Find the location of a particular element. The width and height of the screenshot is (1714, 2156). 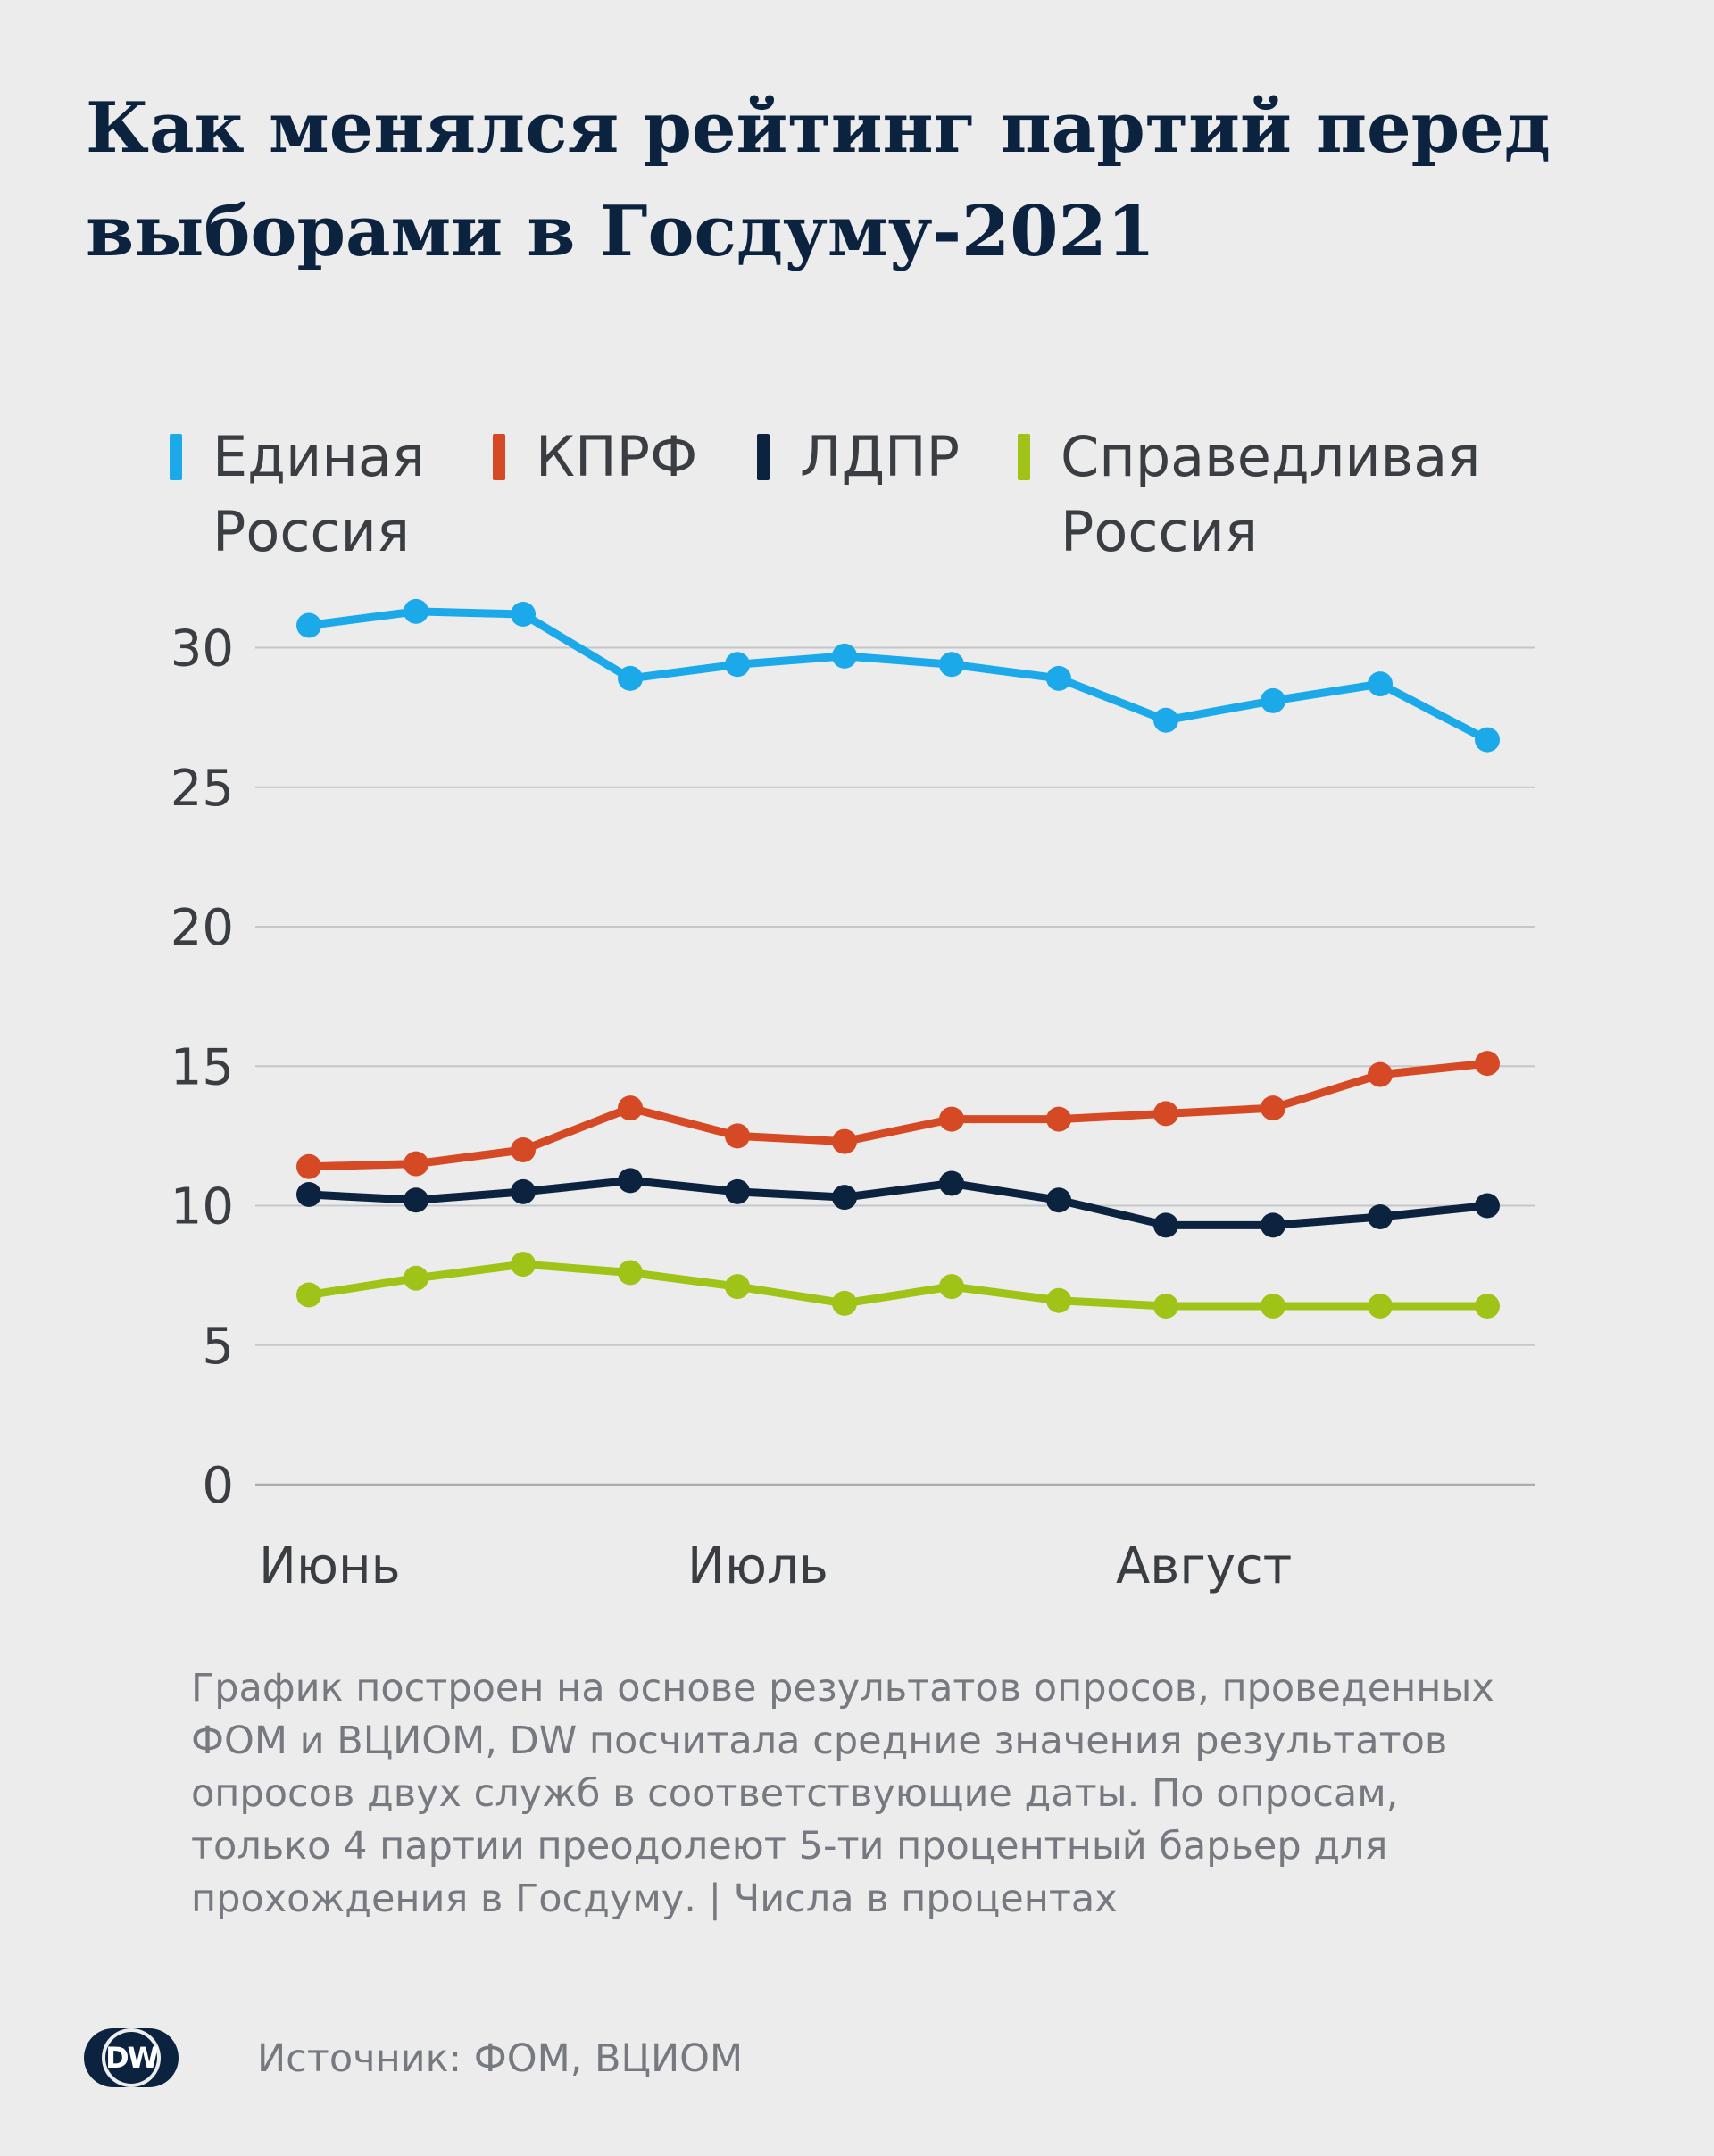

y-tick-label: 20 is located at coordinates (202, 928).